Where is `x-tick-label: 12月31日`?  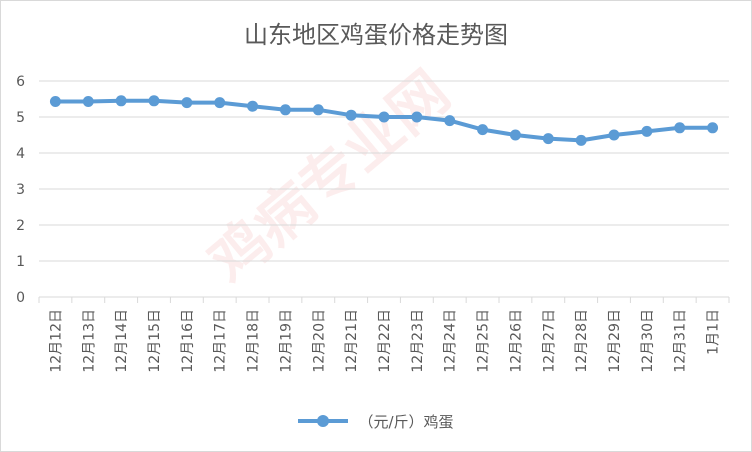
x-tick-label: 12月31日 is located at coordinates (681, 341).